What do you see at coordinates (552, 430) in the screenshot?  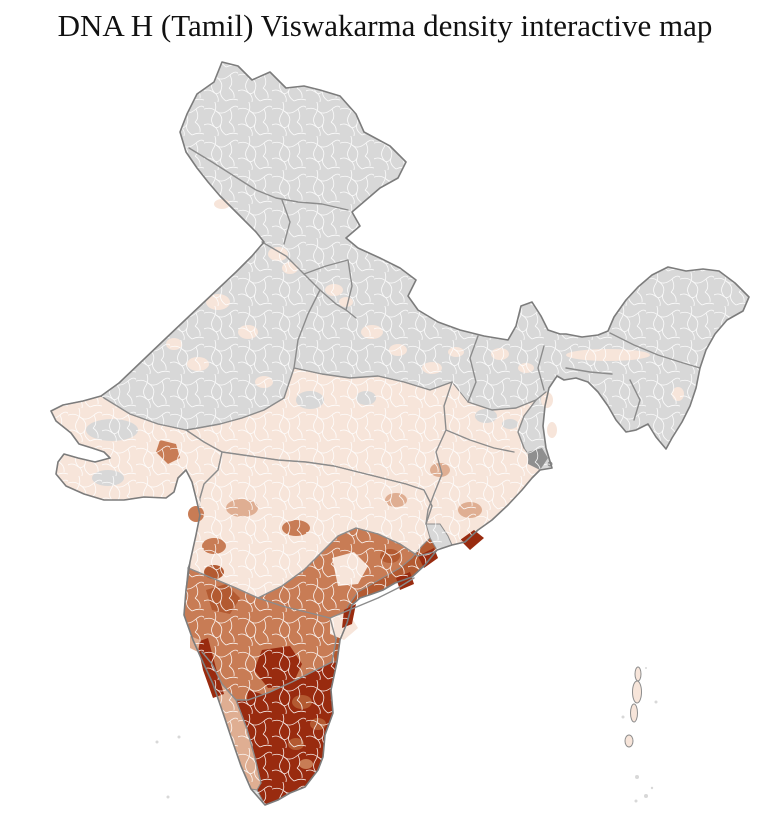 I see `district-patch-wb` at bounding box center [552, 430].